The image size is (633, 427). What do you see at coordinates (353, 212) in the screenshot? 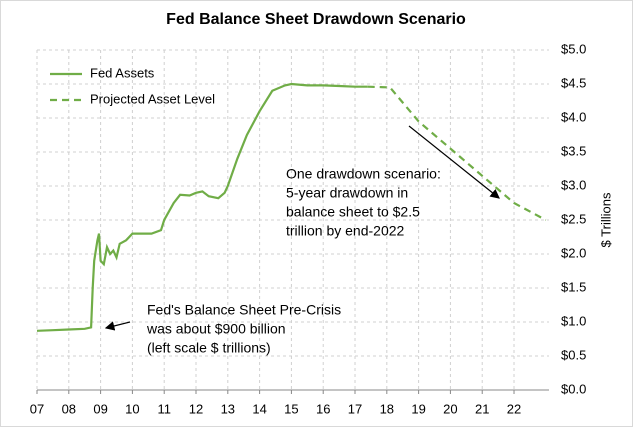
I see `annotation-line: balance sheet to $2.5` at bounding box center [353, 212].